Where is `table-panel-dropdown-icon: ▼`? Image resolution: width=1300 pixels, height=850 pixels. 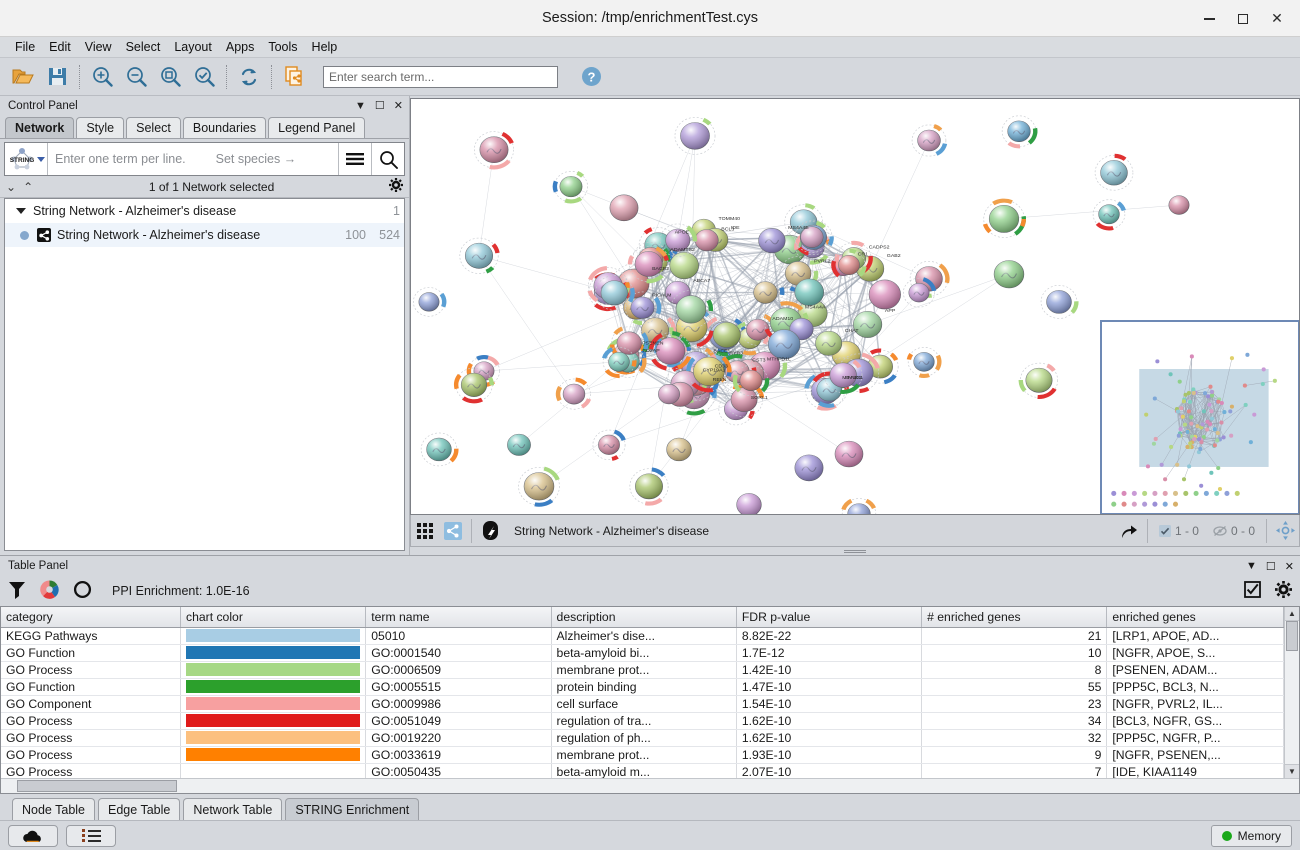
table-panel-dropdown-icon: ▼ is located at coordinates (1251, 566).